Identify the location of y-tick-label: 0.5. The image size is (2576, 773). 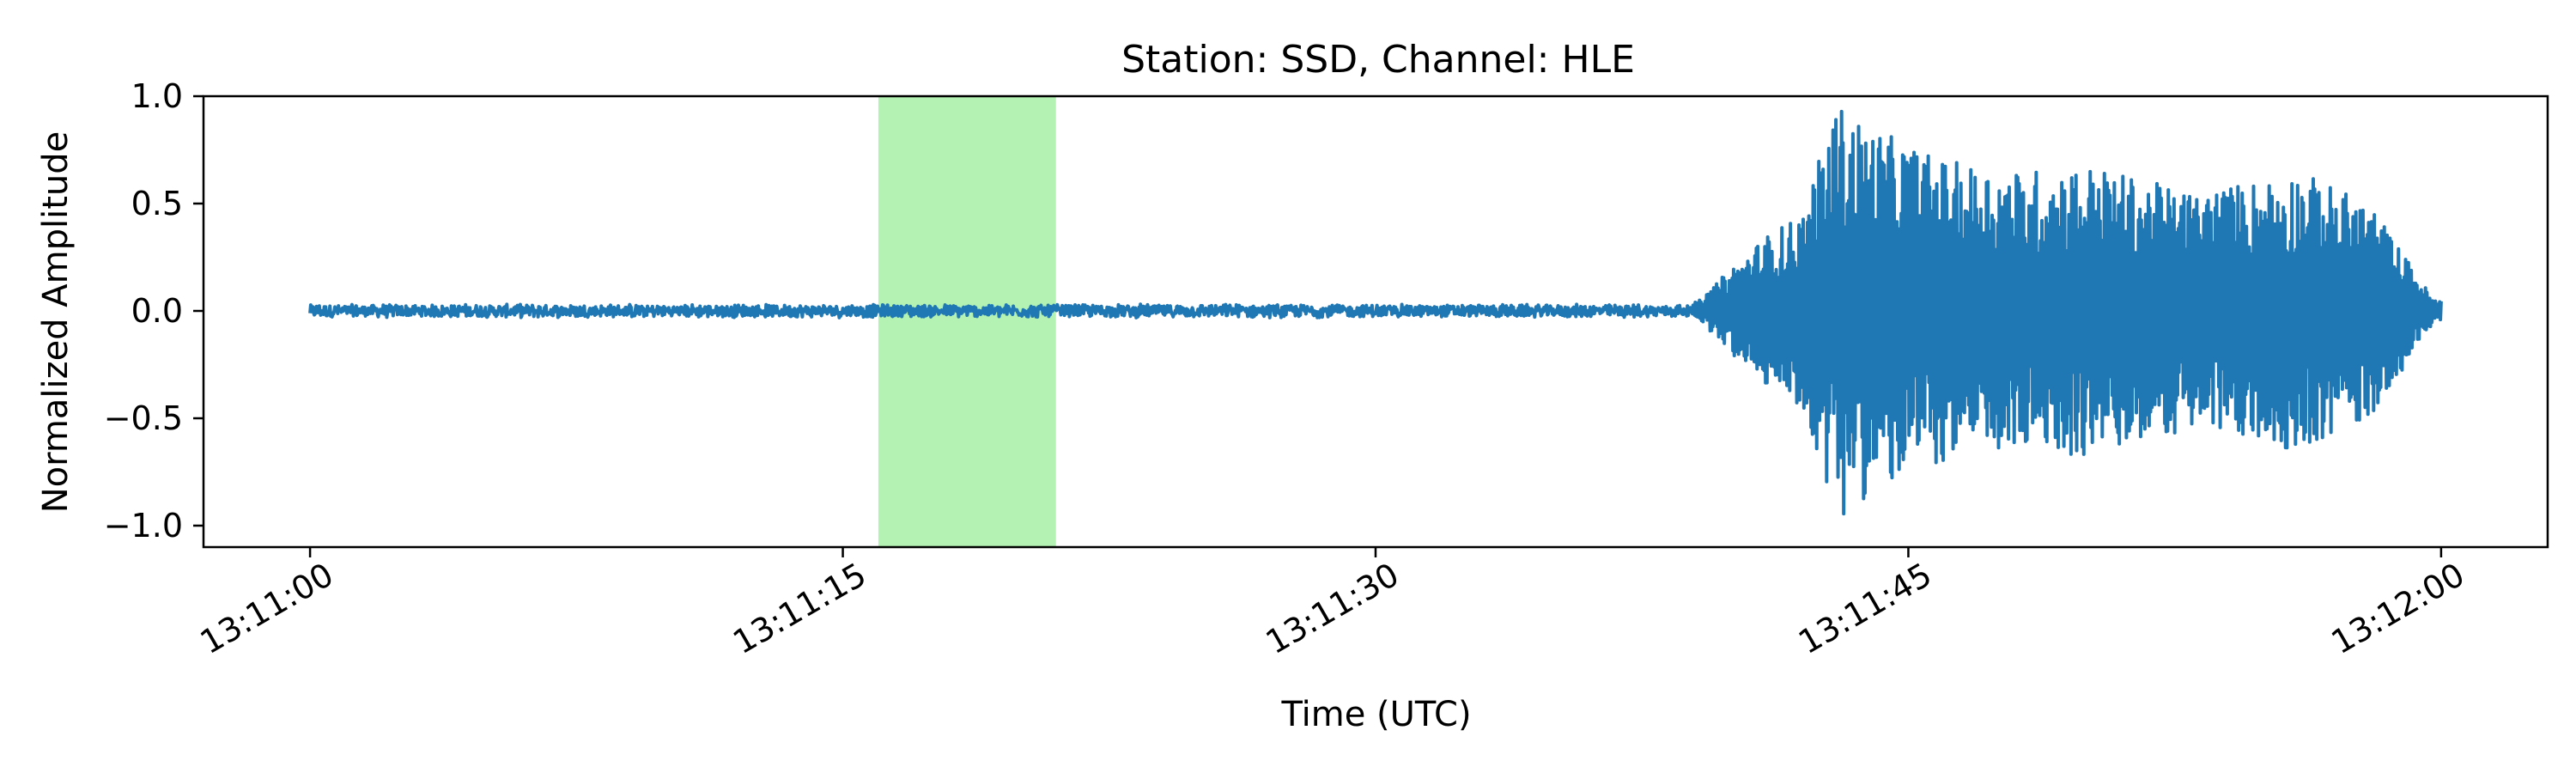
(157, 203).